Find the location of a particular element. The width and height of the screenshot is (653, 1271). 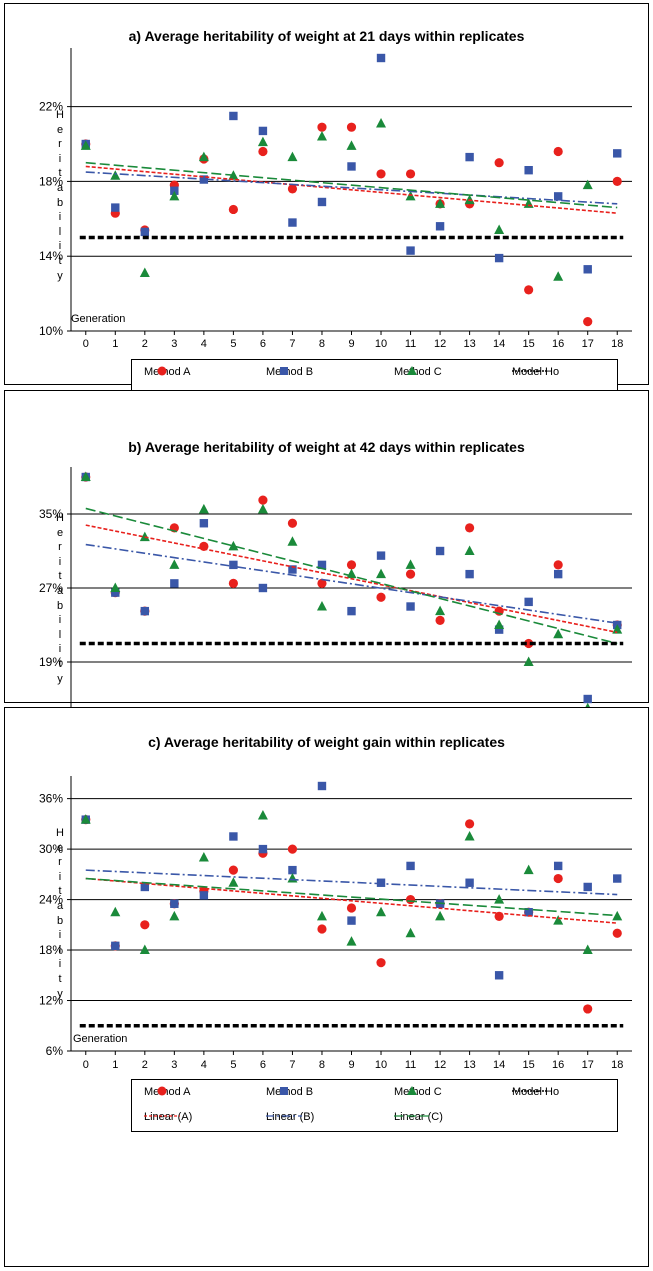

legend-item-method-a: Method A is located at coordinates (167, 1092).